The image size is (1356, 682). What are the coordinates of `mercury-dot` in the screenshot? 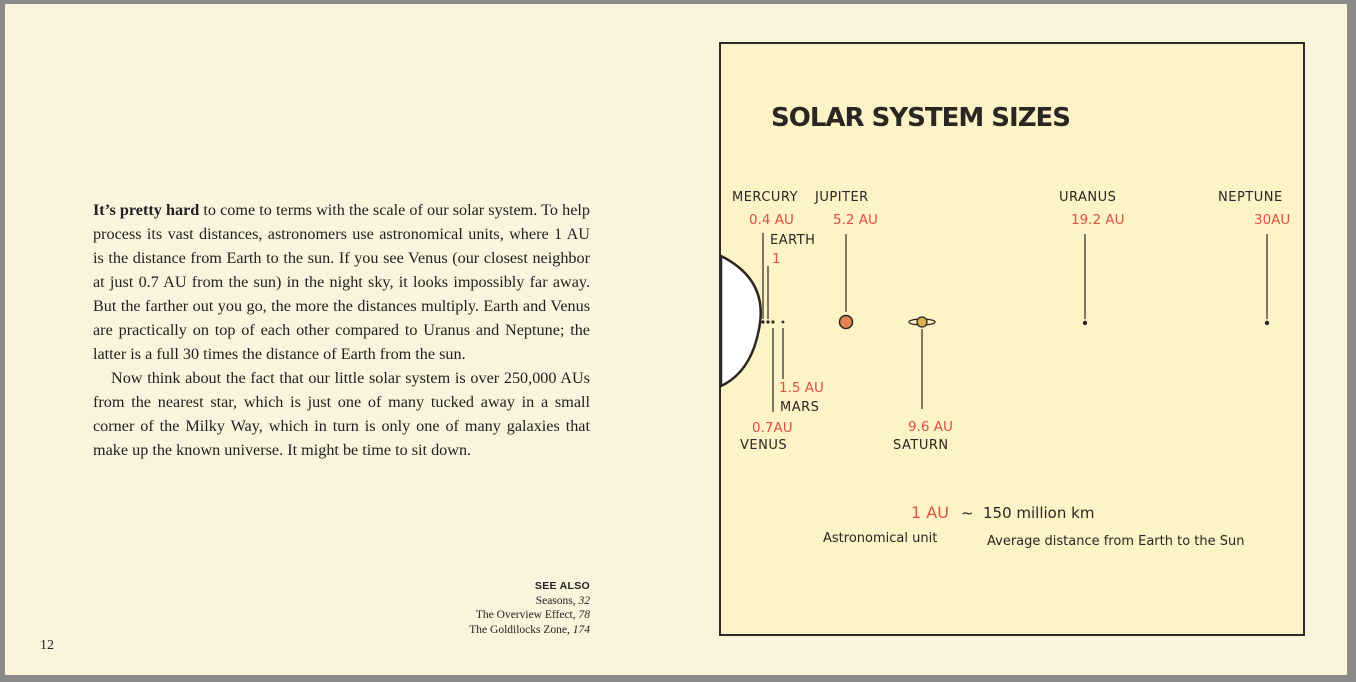 It's located at (763, 322).